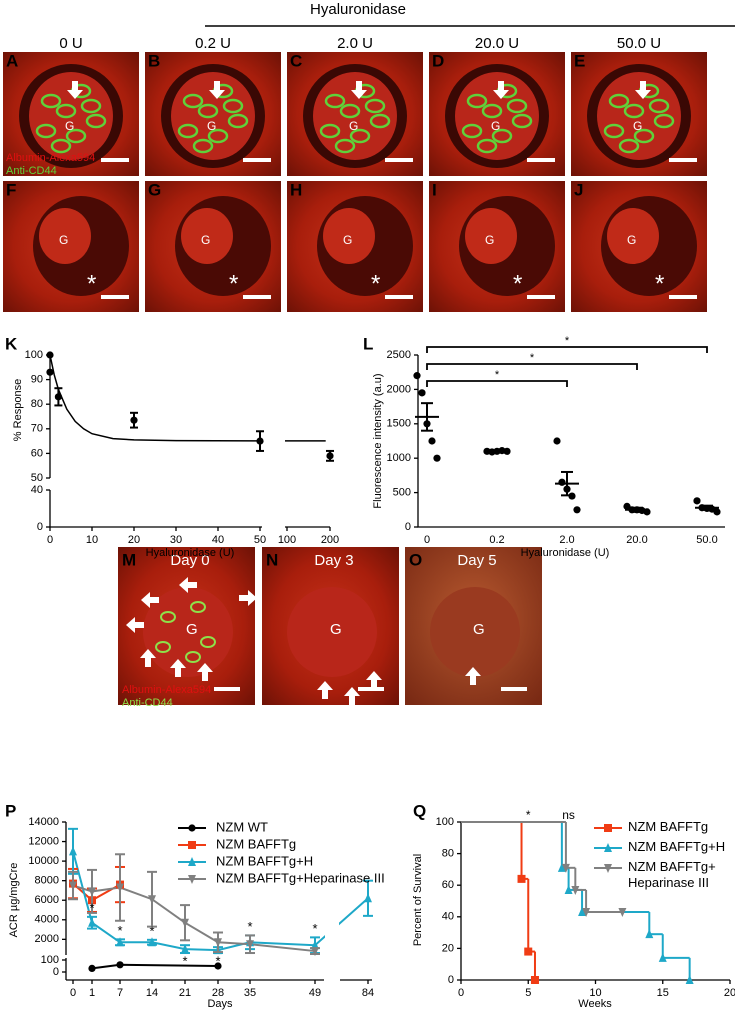 Image resolution: width=735 pixels, height=1012 pixels. What do you see at coordinates (578, 189) in the screenshot?
I see `panel-letter: J` at bounding box center [578, 189].